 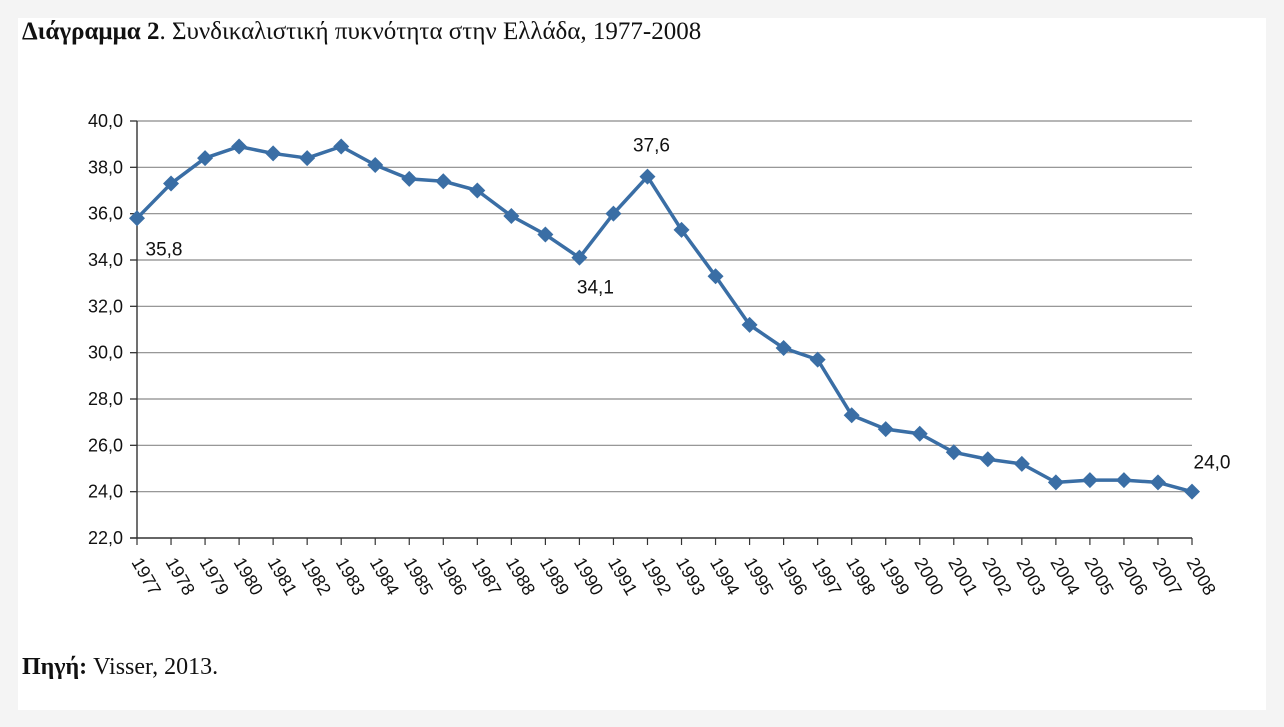 I want to click on y-tick-label: 30,0, so click(x=105, y=353).